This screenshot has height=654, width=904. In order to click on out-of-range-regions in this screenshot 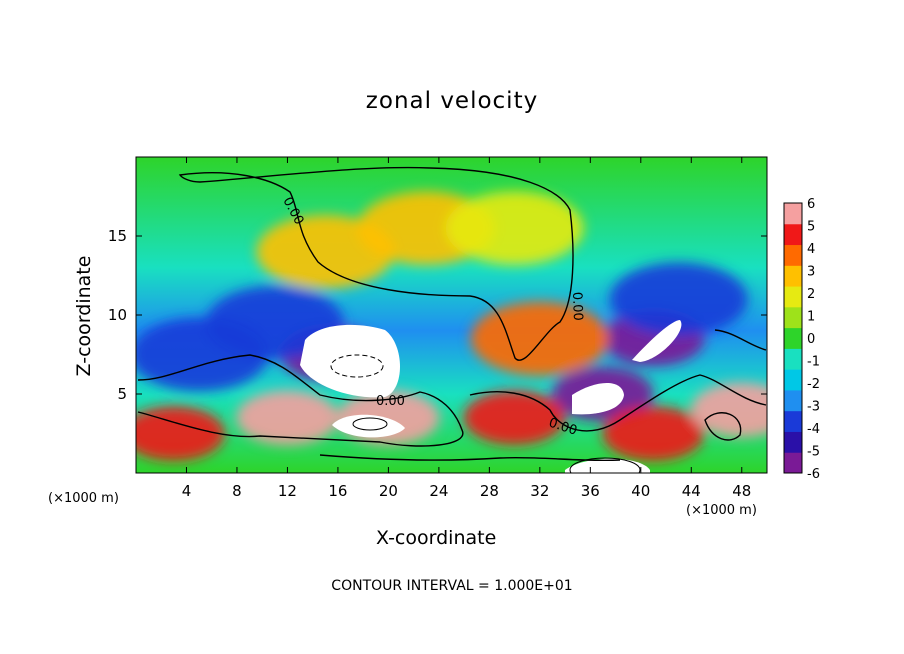, I will do `click(491, 396)`.